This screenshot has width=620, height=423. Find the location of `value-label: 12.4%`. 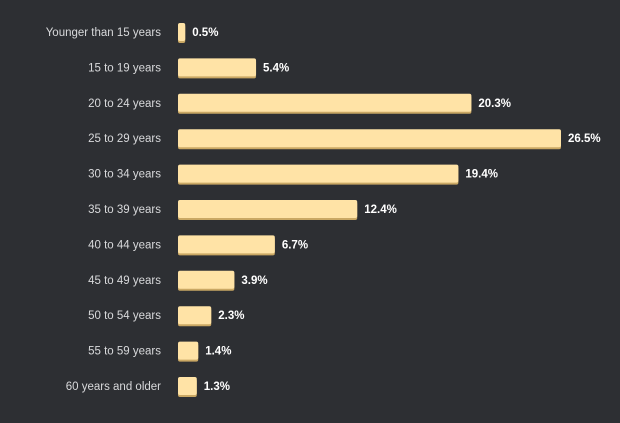

value-label: 12.4% is located at coordinates (380, 210).